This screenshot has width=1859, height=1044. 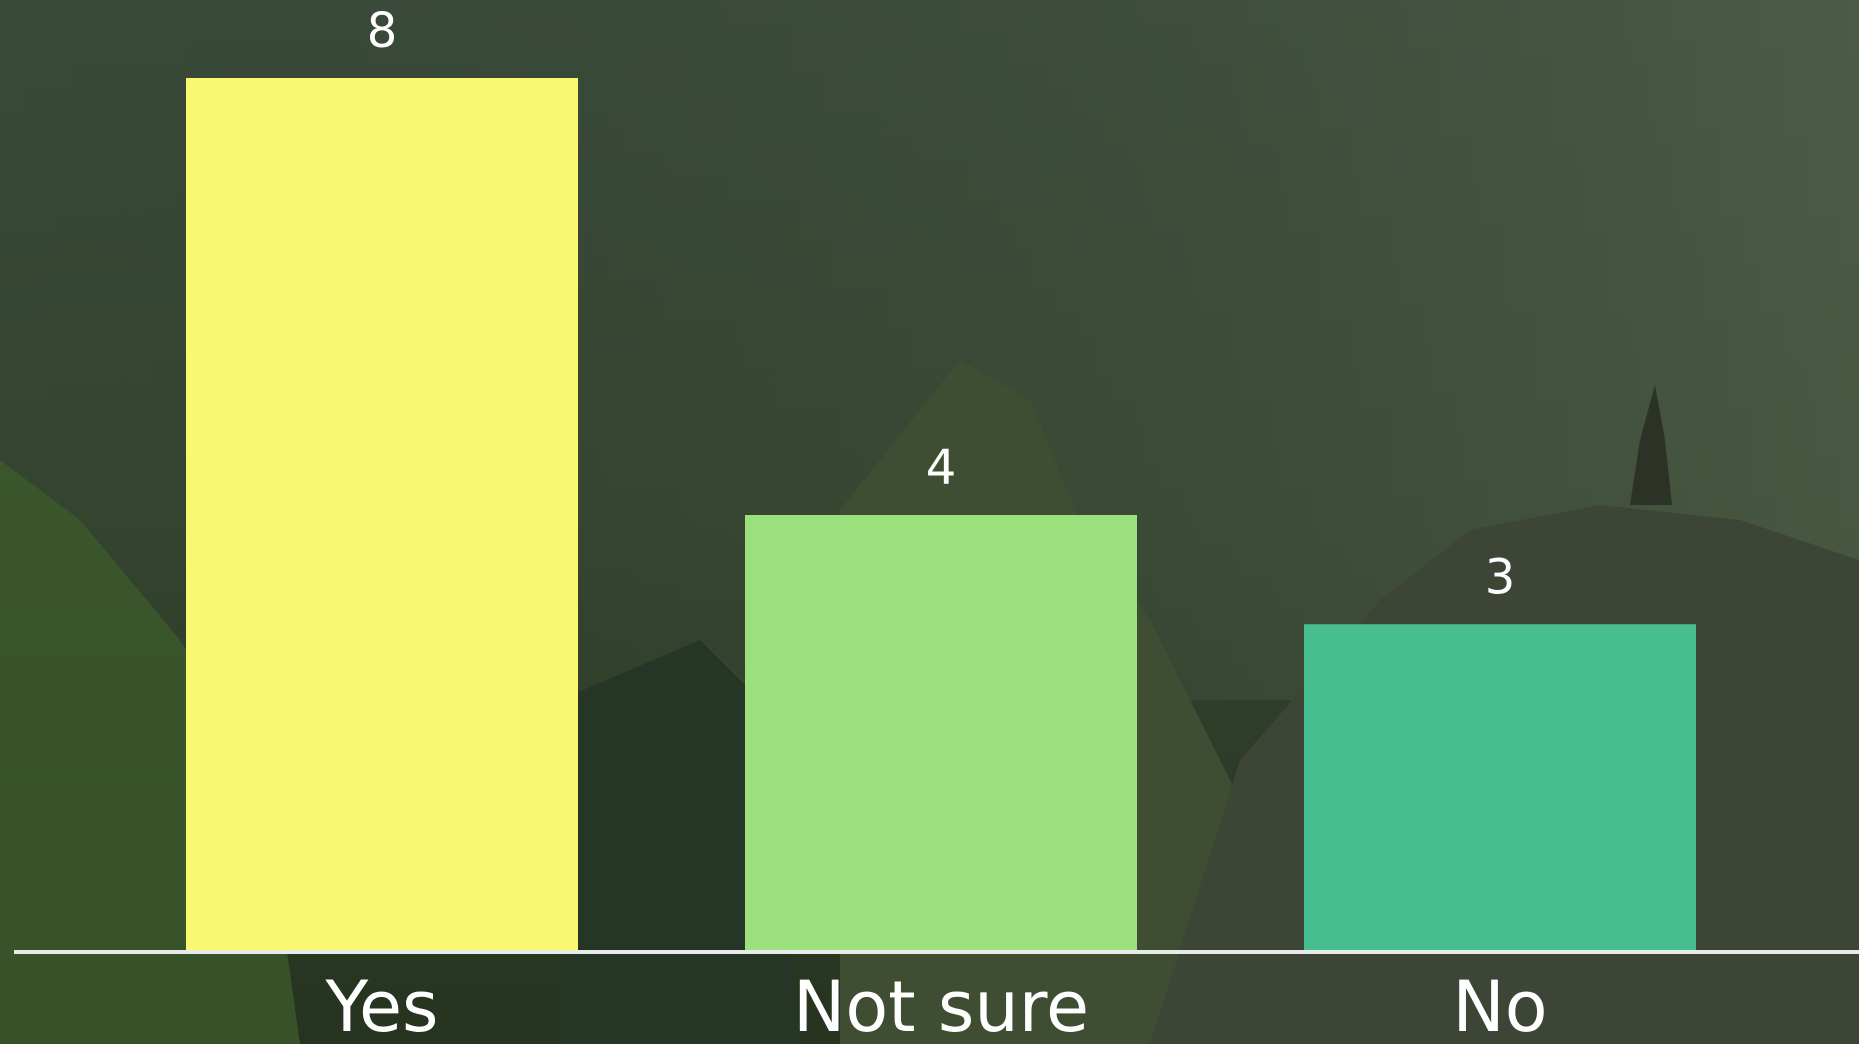 What do you see at coordinates (382, 31) in the screenshot?
I see `value-label: 8` at bounding box center [382, 31].